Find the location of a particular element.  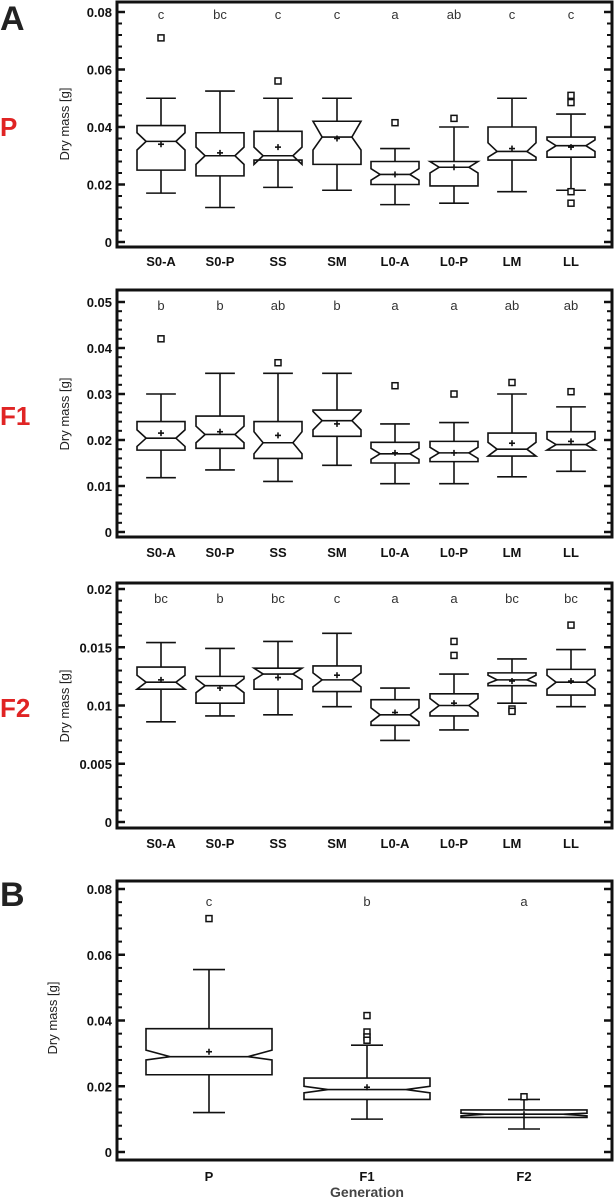

y-tick-label: 0.015 is located at coordinates (95, 647).